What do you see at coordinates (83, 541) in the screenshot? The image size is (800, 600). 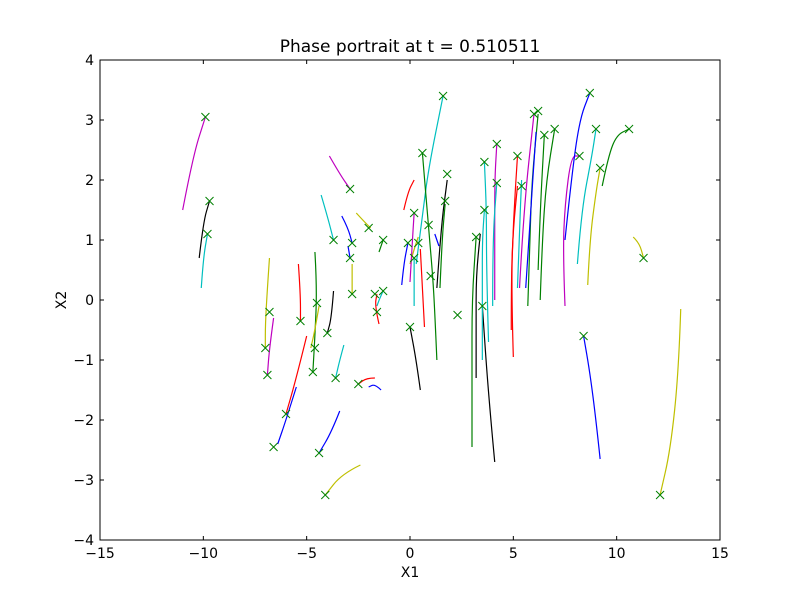 I see `y-tick-label-0: −4` at bounding box center [83, 541].